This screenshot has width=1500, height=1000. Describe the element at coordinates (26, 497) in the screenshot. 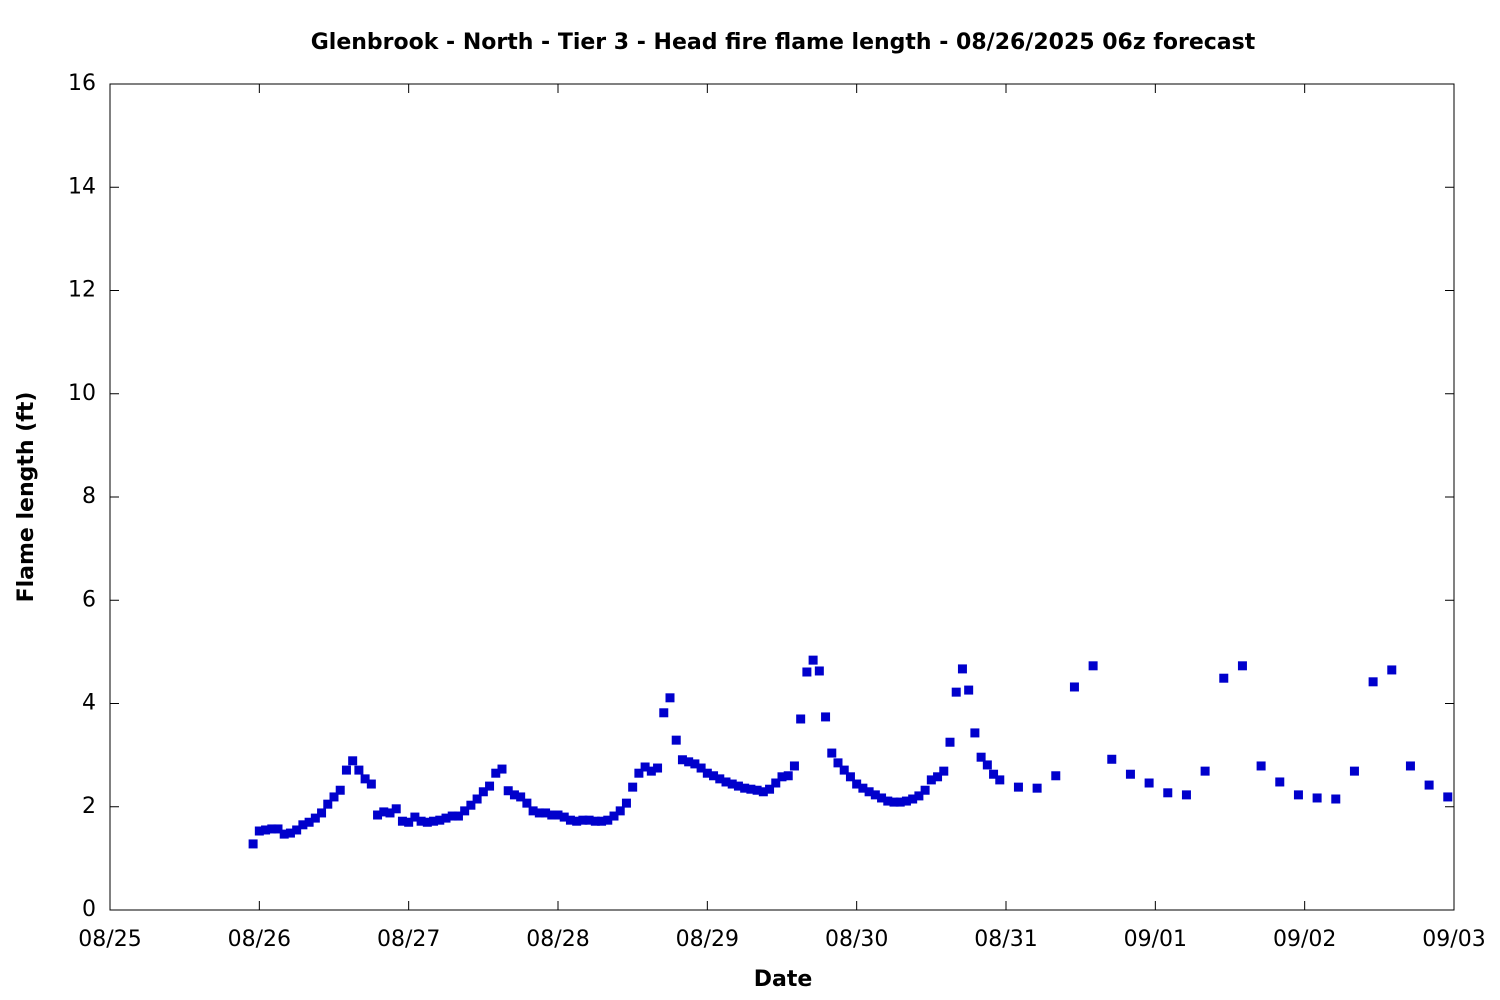

I see `y-axis-label: Flame length (ft)` at that location.